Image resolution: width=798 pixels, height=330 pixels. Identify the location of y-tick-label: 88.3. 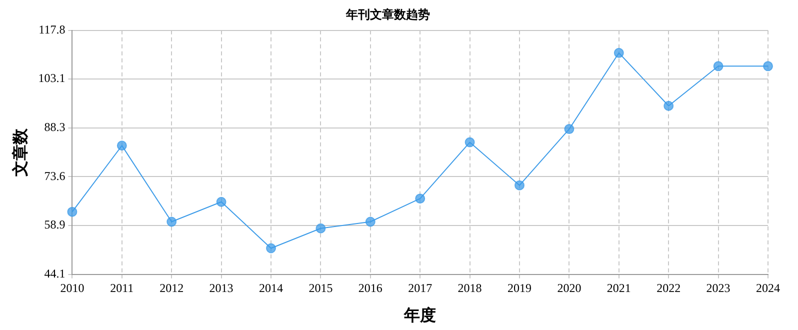
(55, 127).